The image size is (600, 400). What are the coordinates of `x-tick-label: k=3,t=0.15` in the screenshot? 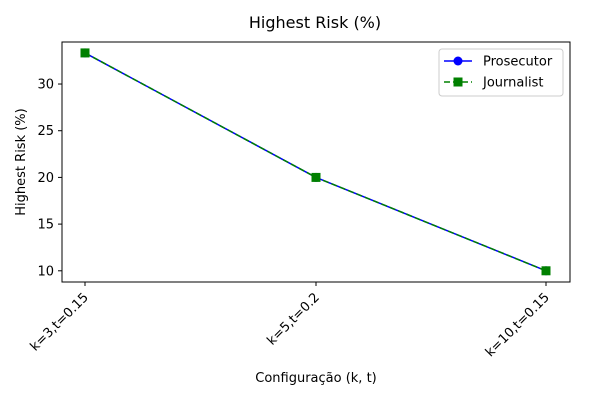 It's located at (60, 322).